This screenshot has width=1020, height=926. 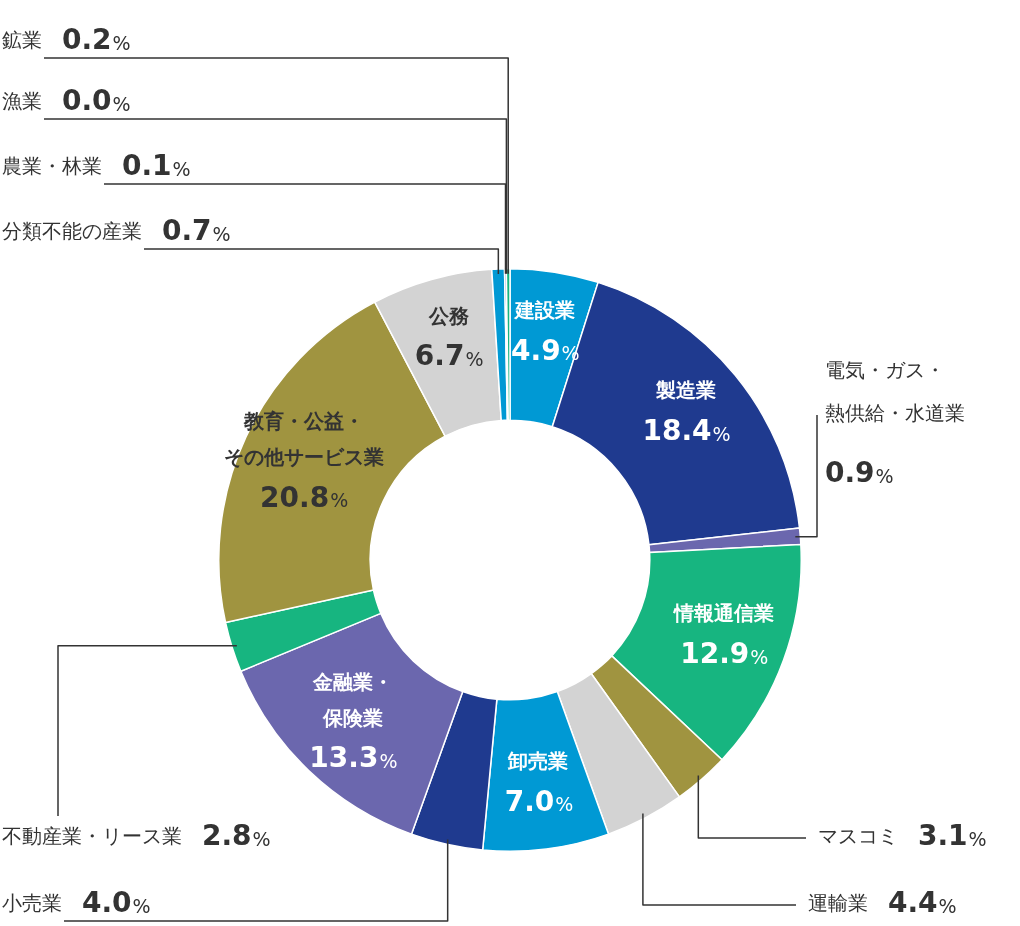 I want to click on slice-label: 電気・ガス・熱供給・水道業, so click(x=895, y=392).